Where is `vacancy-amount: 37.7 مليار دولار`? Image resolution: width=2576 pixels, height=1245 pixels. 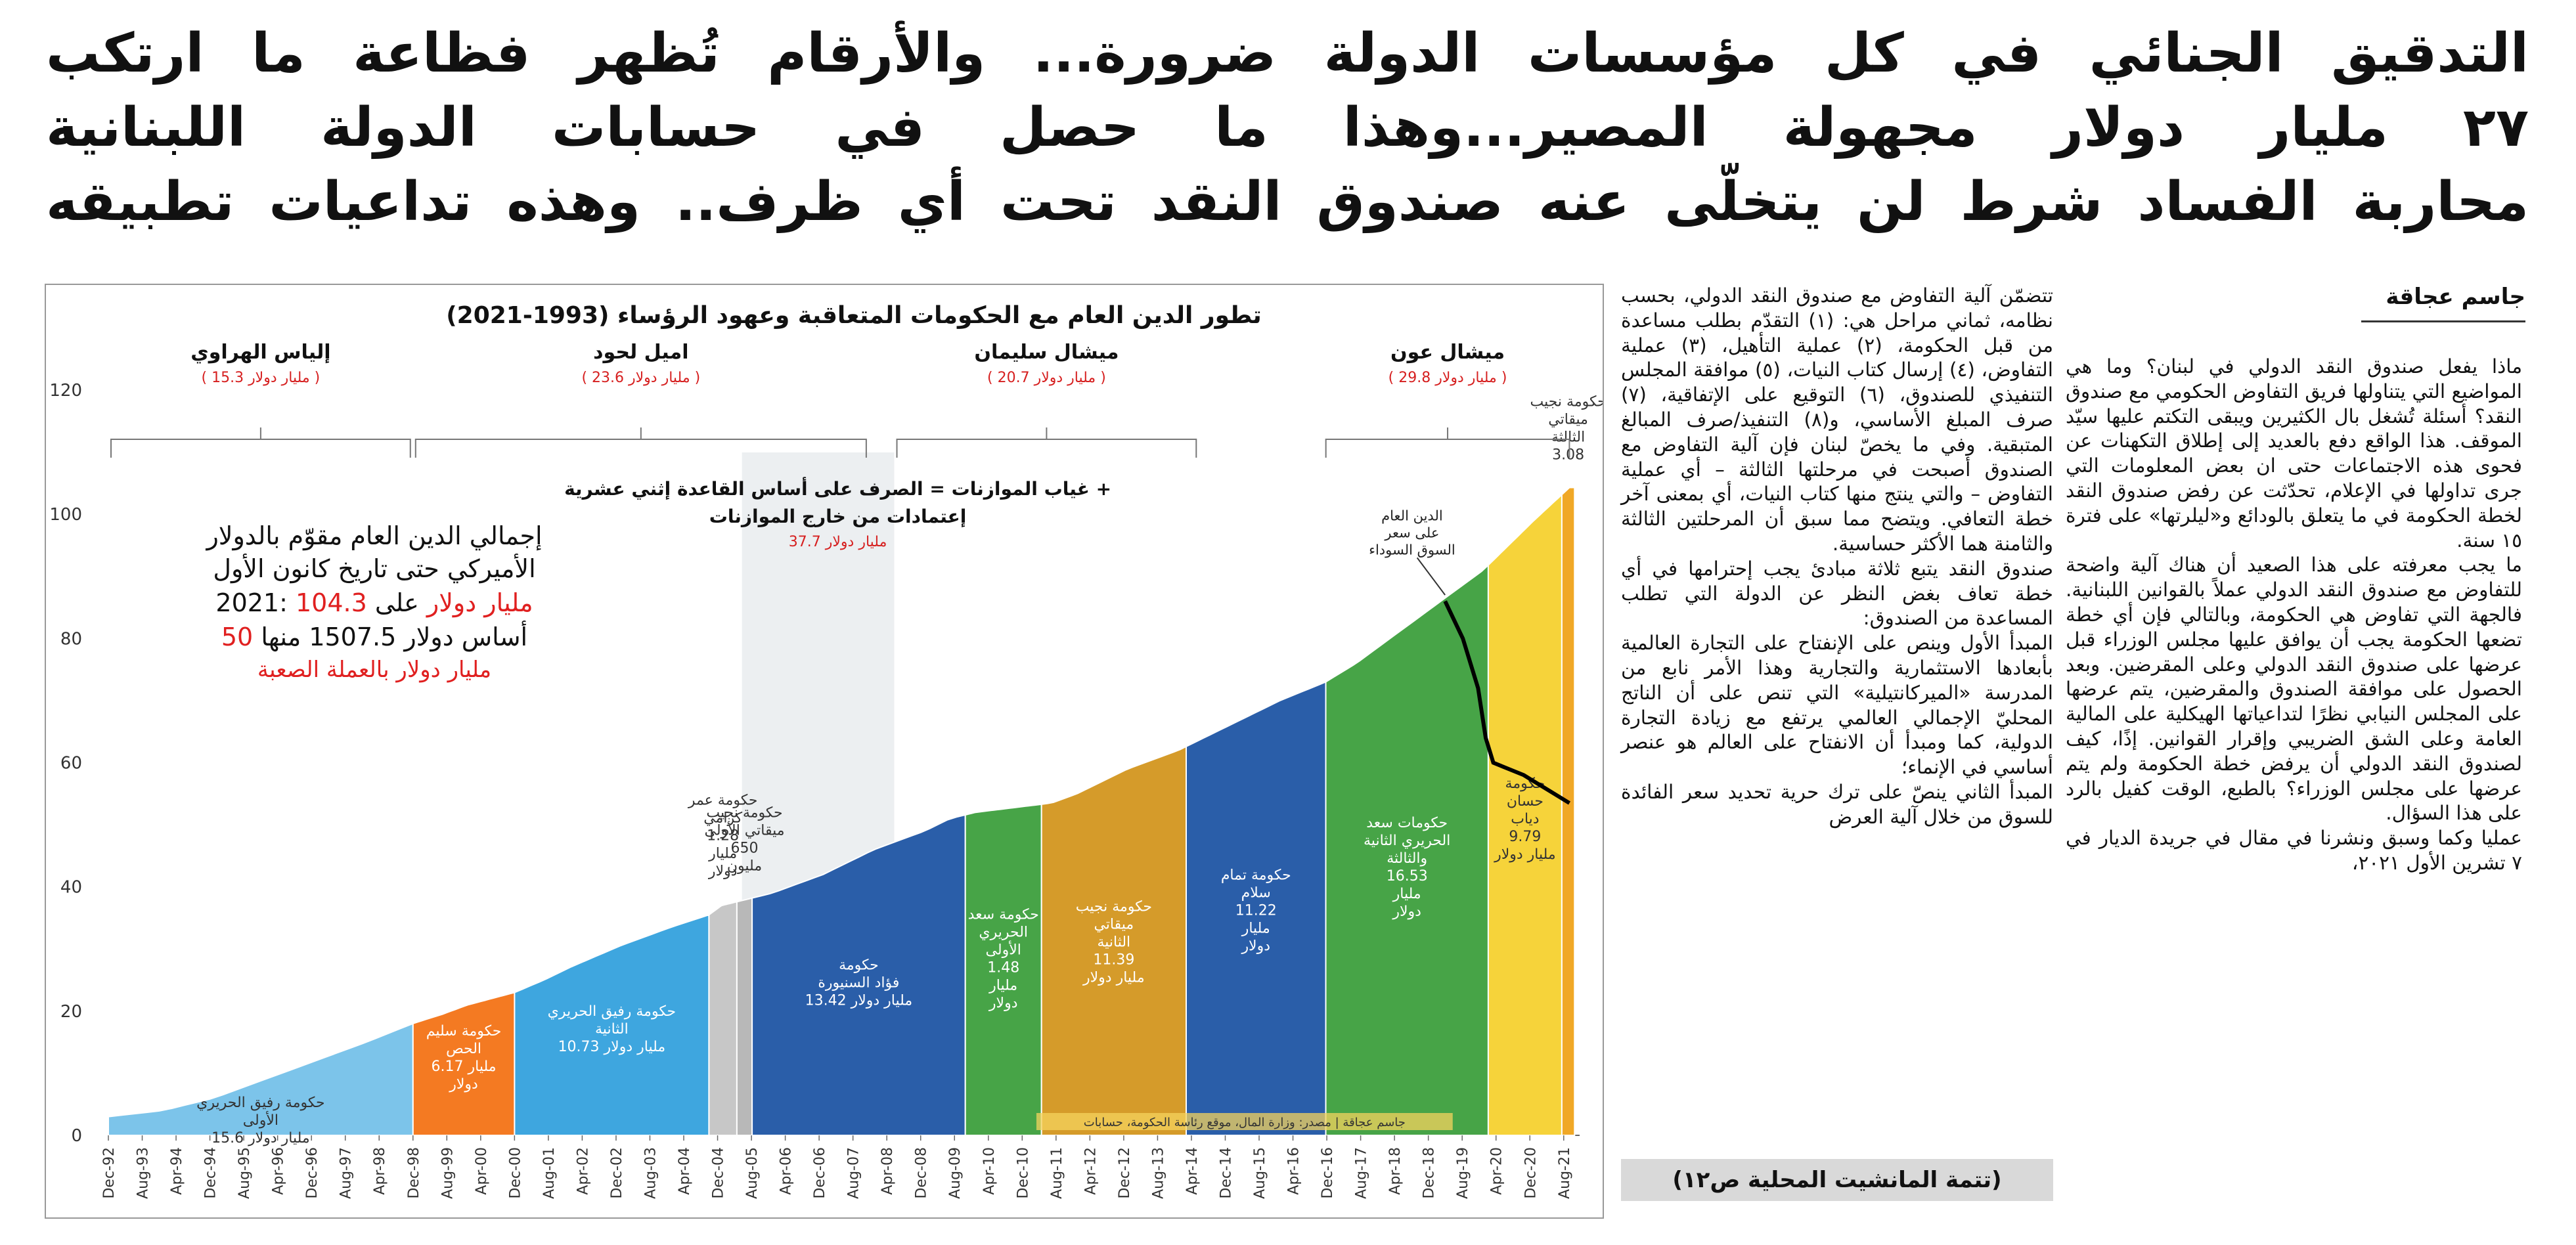 vacancy-amount: 37.7 مليار دولار is located at coordinates (838, 542).